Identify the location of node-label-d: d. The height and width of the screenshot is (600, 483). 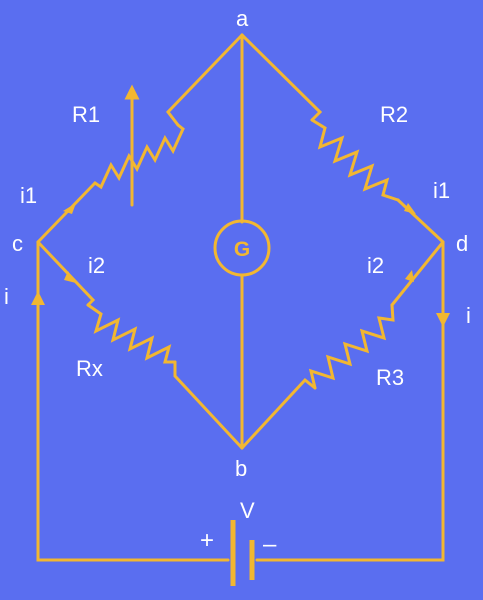
(462, 243).